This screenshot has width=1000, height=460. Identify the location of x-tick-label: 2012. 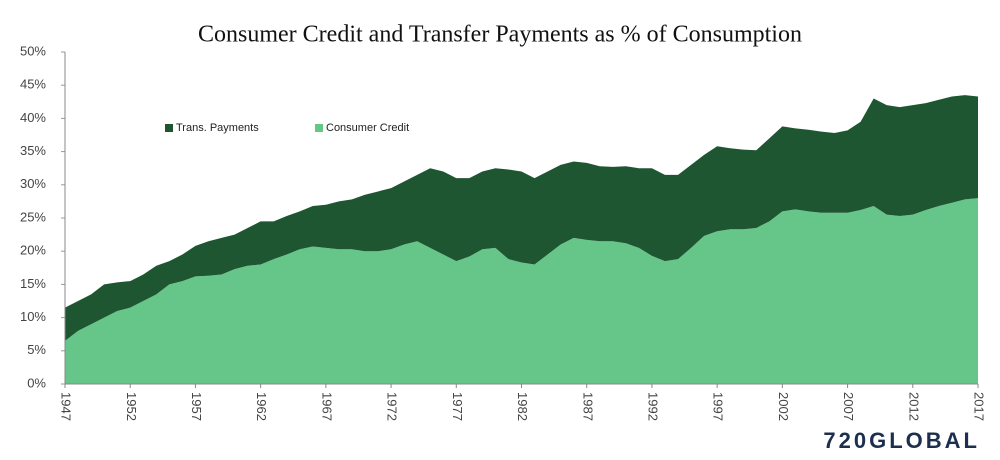
(913, 406).